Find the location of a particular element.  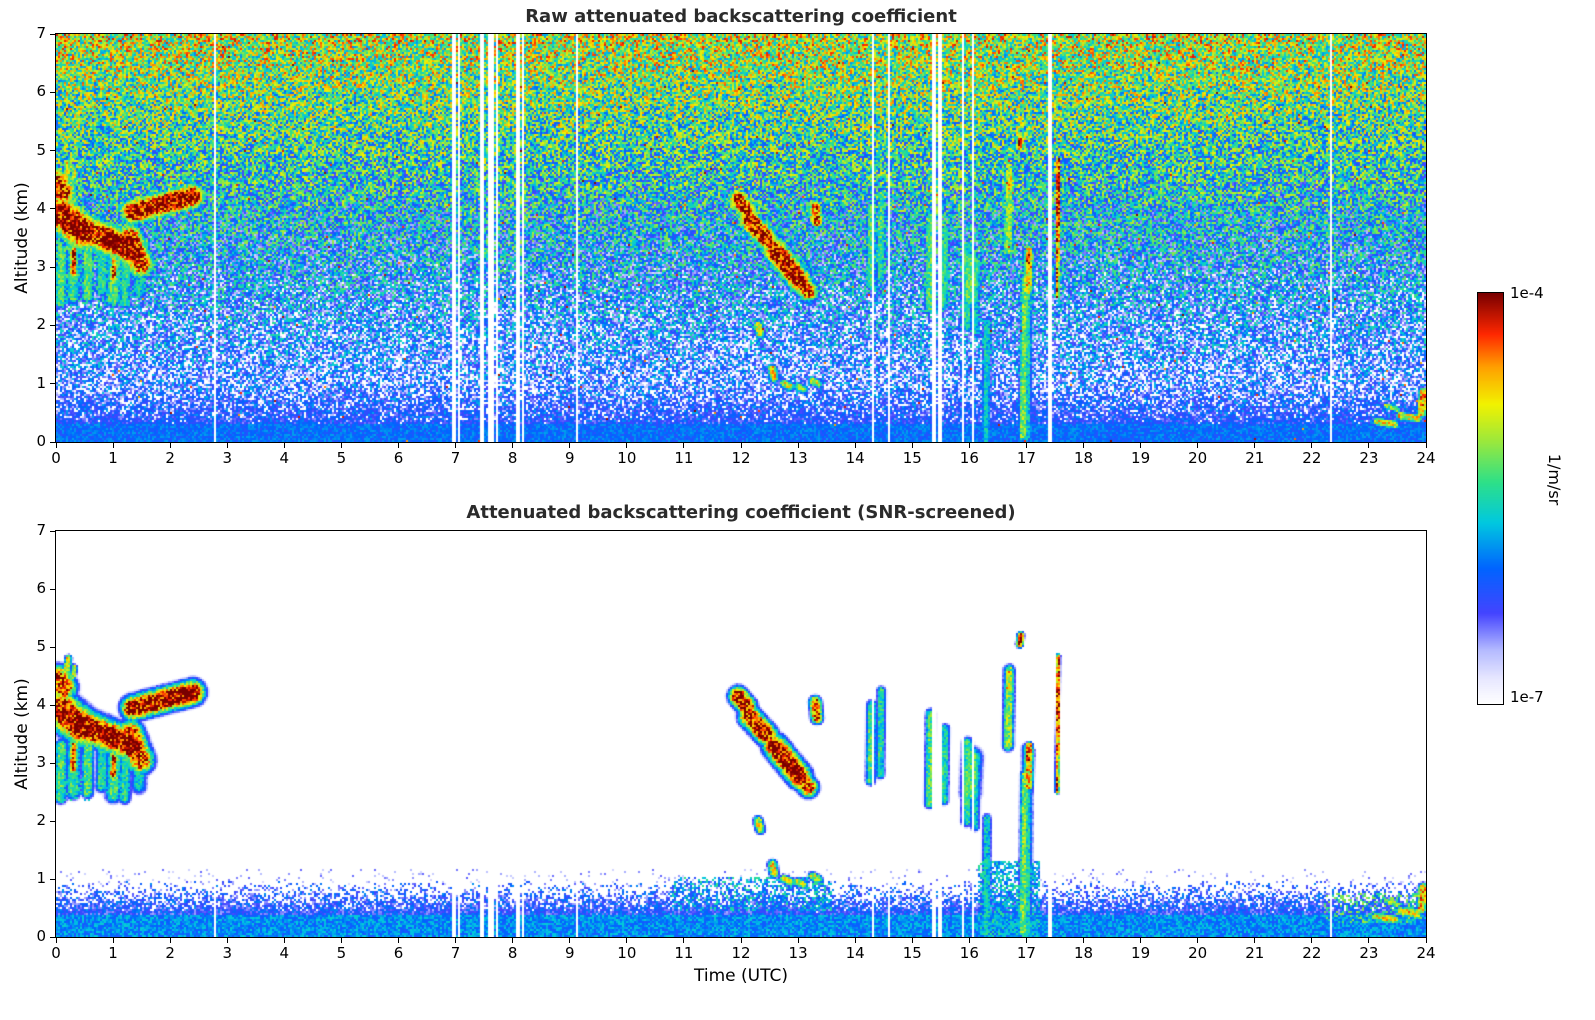

x-tick-label: 11 is located at coordinates (684, 458).